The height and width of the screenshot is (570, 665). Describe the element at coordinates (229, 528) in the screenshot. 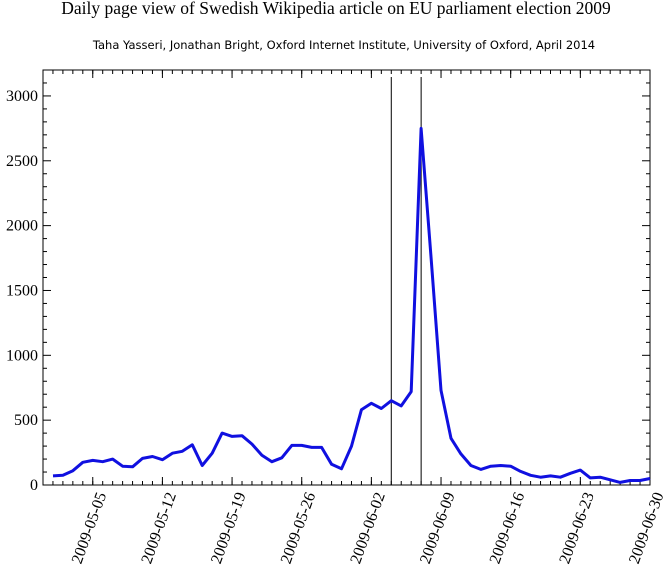

I see `x-tick-label: 2009-05-19` at that location.